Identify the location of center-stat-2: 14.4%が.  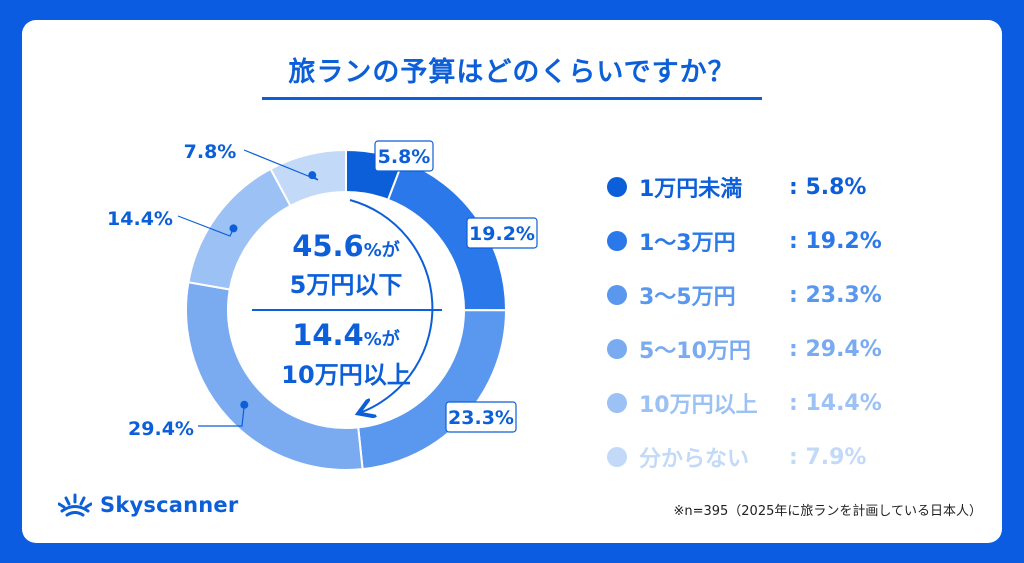
(346, 335).